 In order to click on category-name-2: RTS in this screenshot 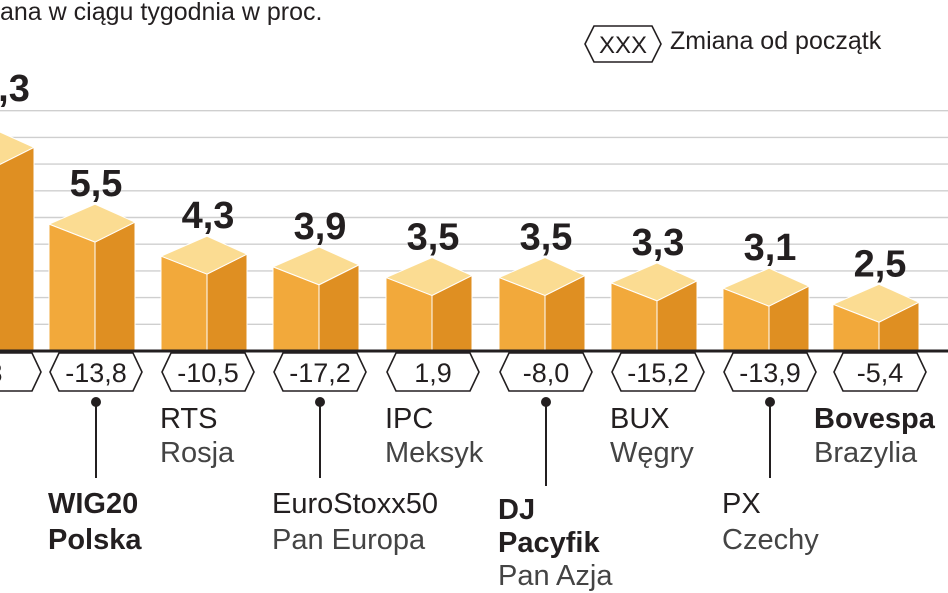, I will do `click(188, 419)`.